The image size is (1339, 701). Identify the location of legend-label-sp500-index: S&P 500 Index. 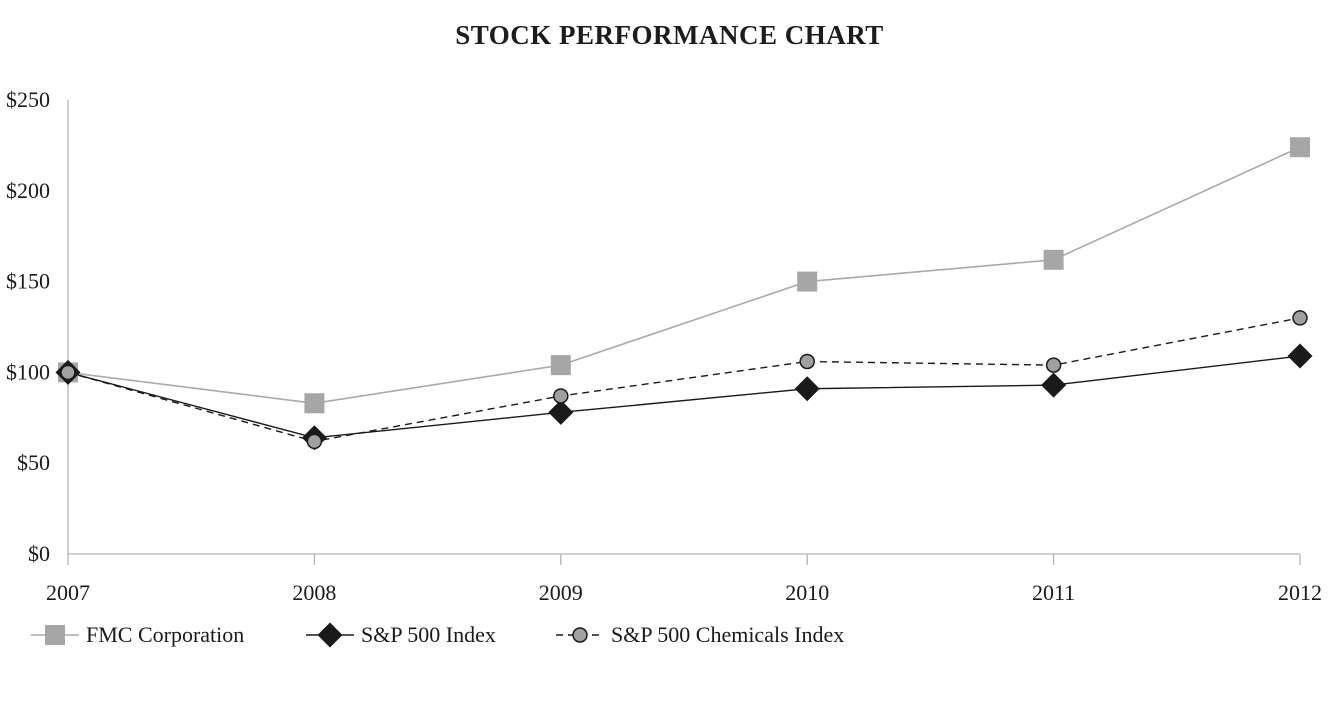
(428, 634).